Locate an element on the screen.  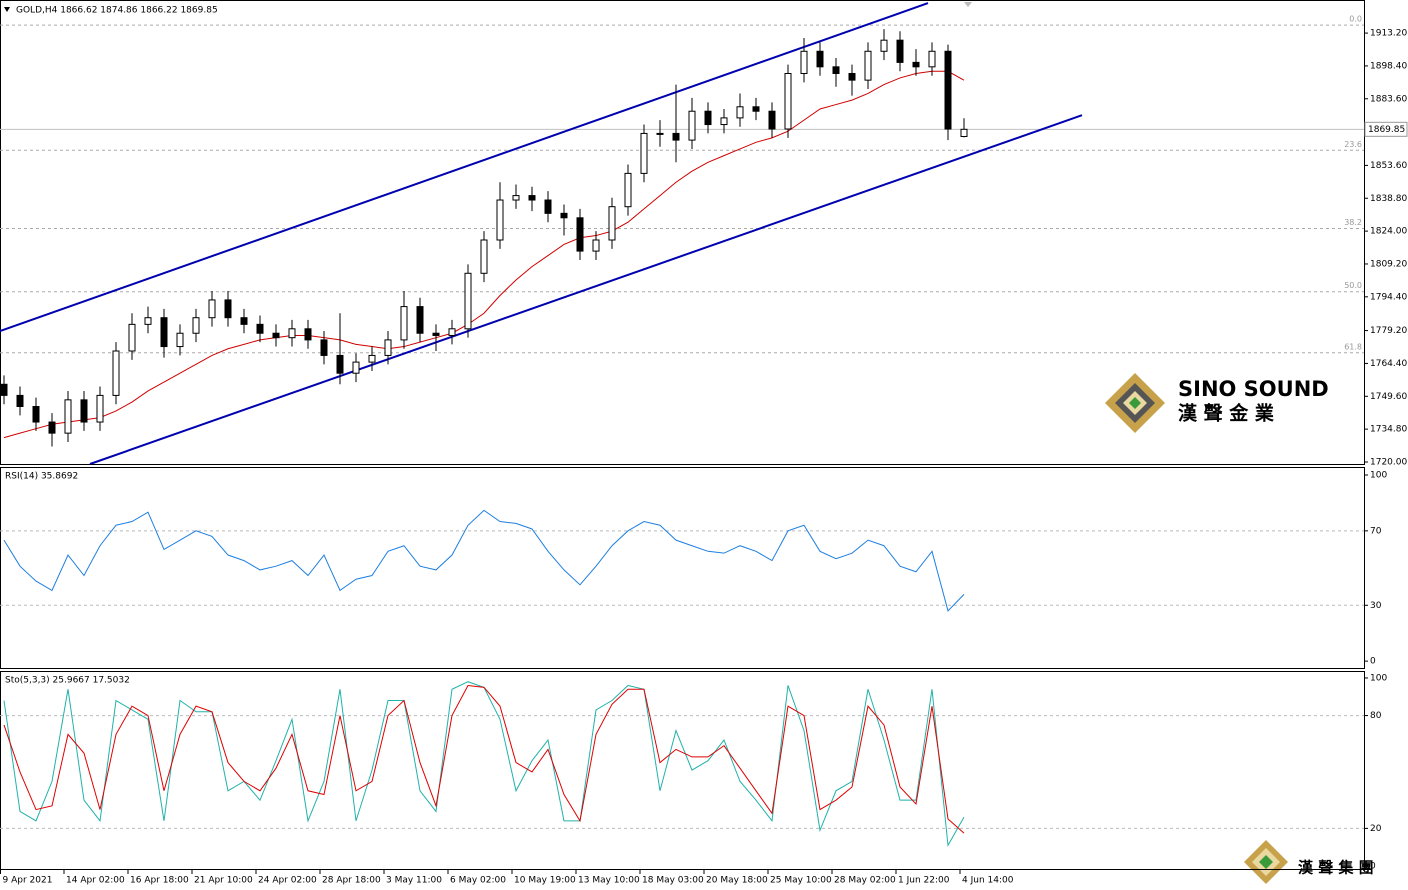
brand-subtitle: 漢 聲 金 業 is located at coordinates (1226, 413).